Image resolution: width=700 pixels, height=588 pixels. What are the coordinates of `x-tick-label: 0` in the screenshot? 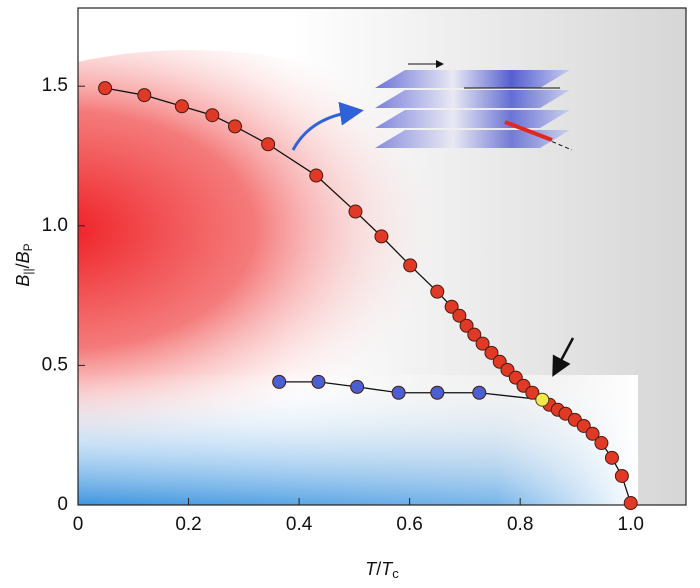 It's located at (78, 524).